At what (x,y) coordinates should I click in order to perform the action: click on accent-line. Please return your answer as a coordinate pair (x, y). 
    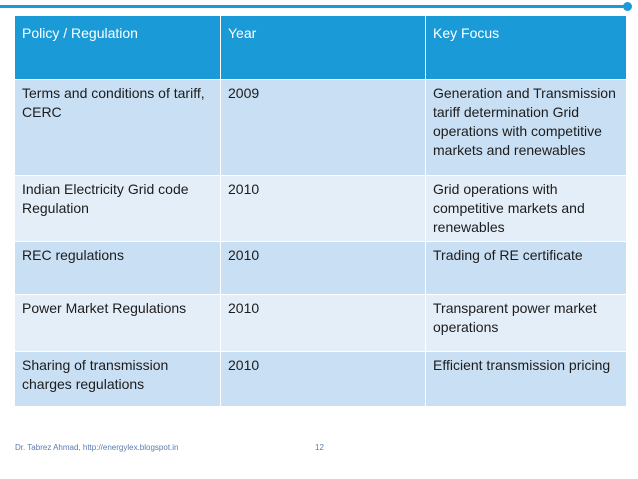
    Looking at the image, I should click on (313, 6).